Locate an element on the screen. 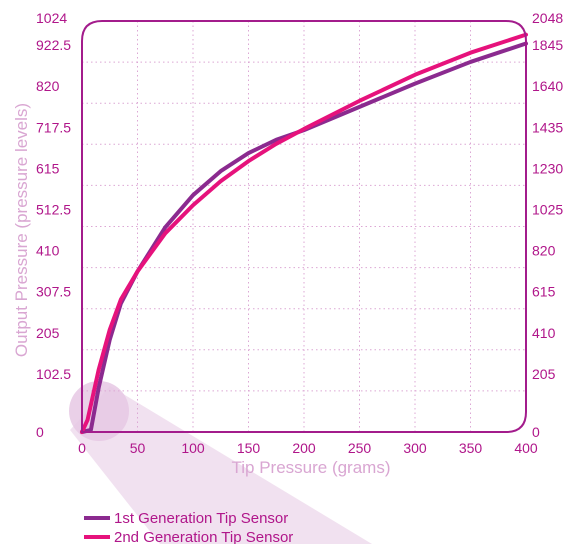 The width and height of the screenshot is (582, 544). y2-tick-label: 410 is located at coordinates (544, 333).